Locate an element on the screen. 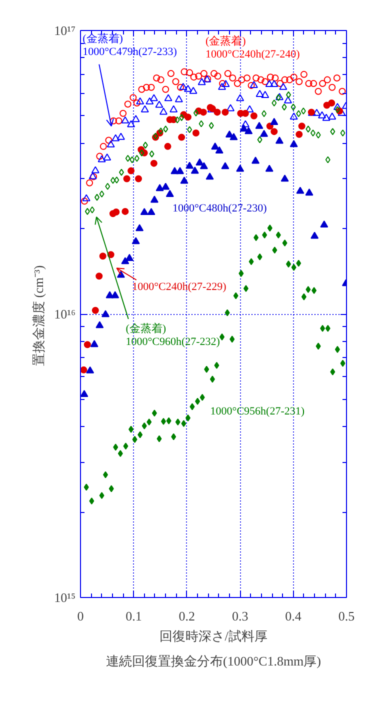 The image size is (365, 712). series-label: 1000°C480h(27-230) is located at coordinates (220, 208).